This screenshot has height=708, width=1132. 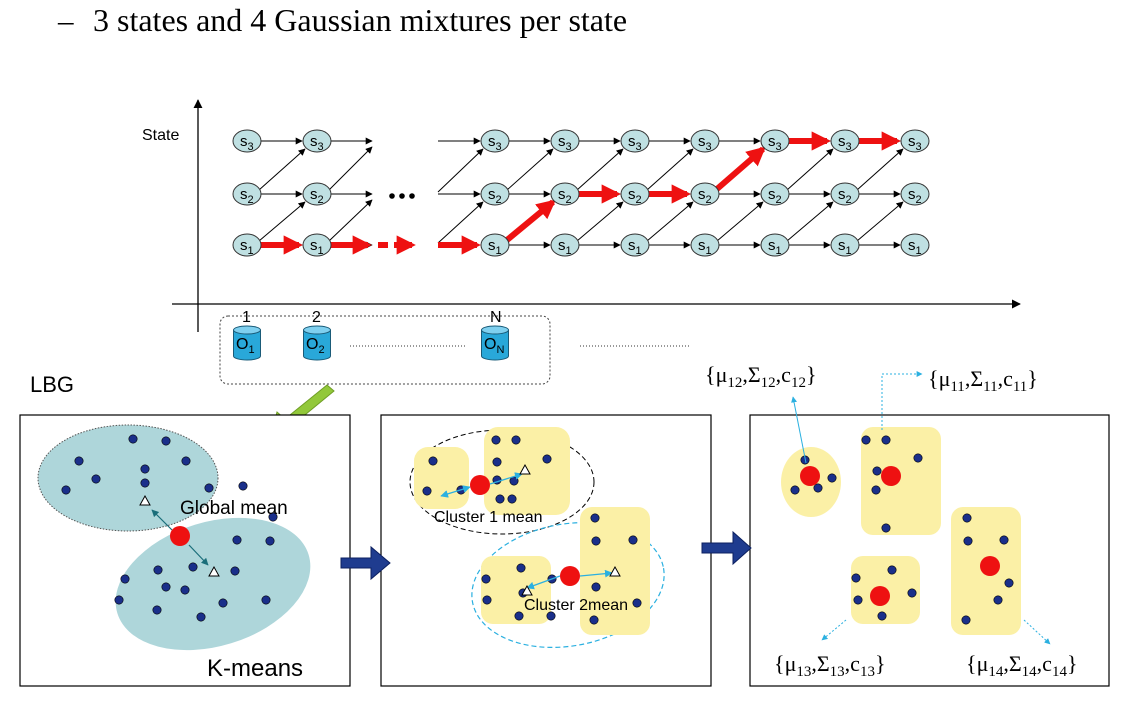 What do you see at coordinates (983, 380) in the screenshot?
I see `mixture-label-11: {μ11,Σ11,c11}` at bounding box center [983, 380].